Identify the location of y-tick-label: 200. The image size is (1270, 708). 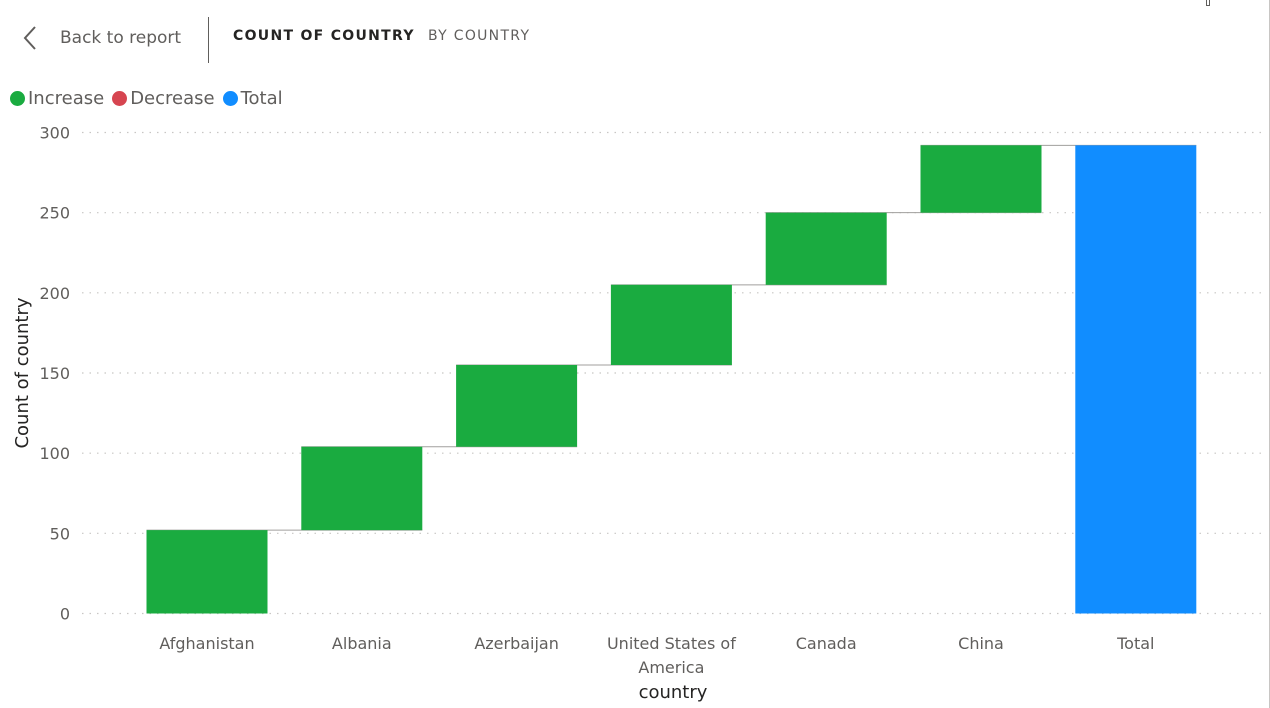
(54, 293).